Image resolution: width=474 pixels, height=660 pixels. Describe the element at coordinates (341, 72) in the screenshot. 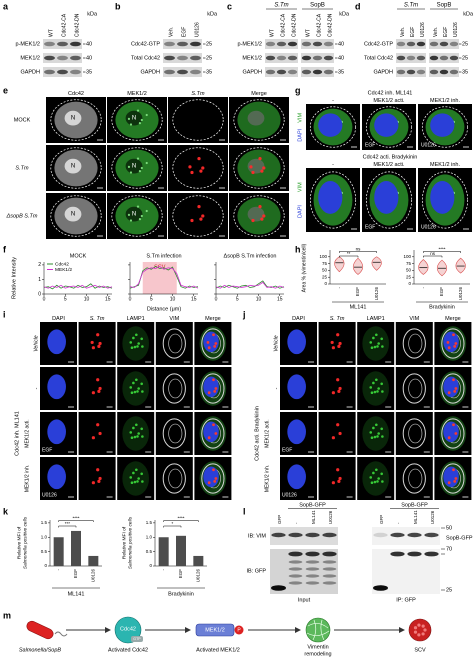

I see `marker-label: 35` at that location.